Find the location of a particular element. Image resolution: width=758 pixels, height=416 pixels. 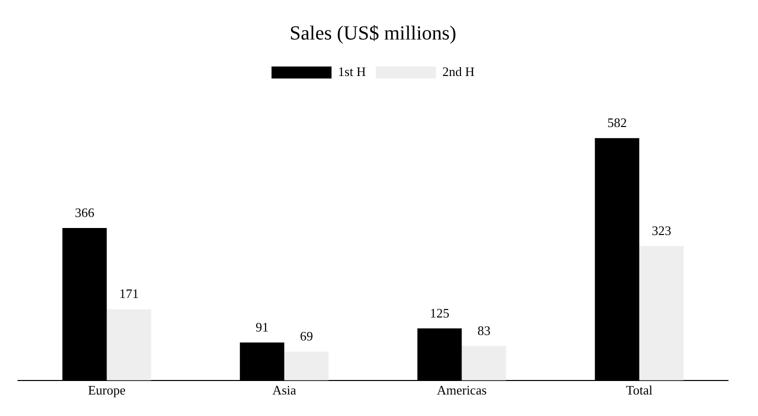

data-label: 83 is located at coordinates (483, 330).